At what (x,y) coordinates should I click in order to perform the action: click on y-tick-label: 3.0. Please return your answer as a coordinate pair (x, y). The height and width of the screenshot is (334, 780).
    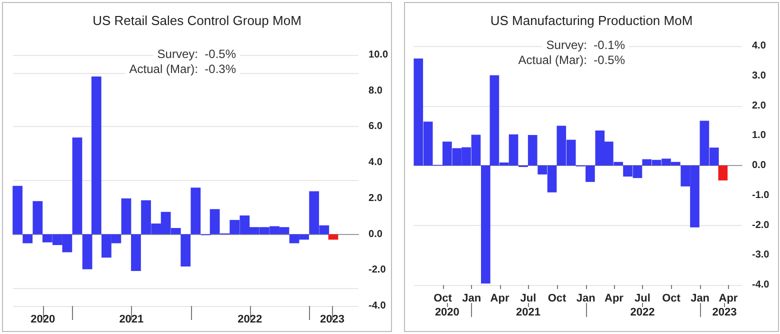
    Looking at the image, I should click on (759, 76).